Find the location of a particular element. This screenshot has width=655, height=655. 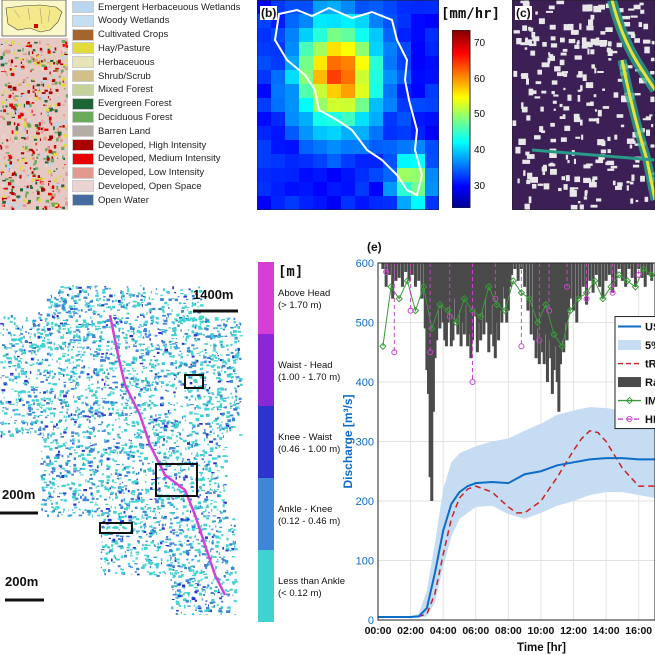

legend-text: US is located at coordinates (650, 328).